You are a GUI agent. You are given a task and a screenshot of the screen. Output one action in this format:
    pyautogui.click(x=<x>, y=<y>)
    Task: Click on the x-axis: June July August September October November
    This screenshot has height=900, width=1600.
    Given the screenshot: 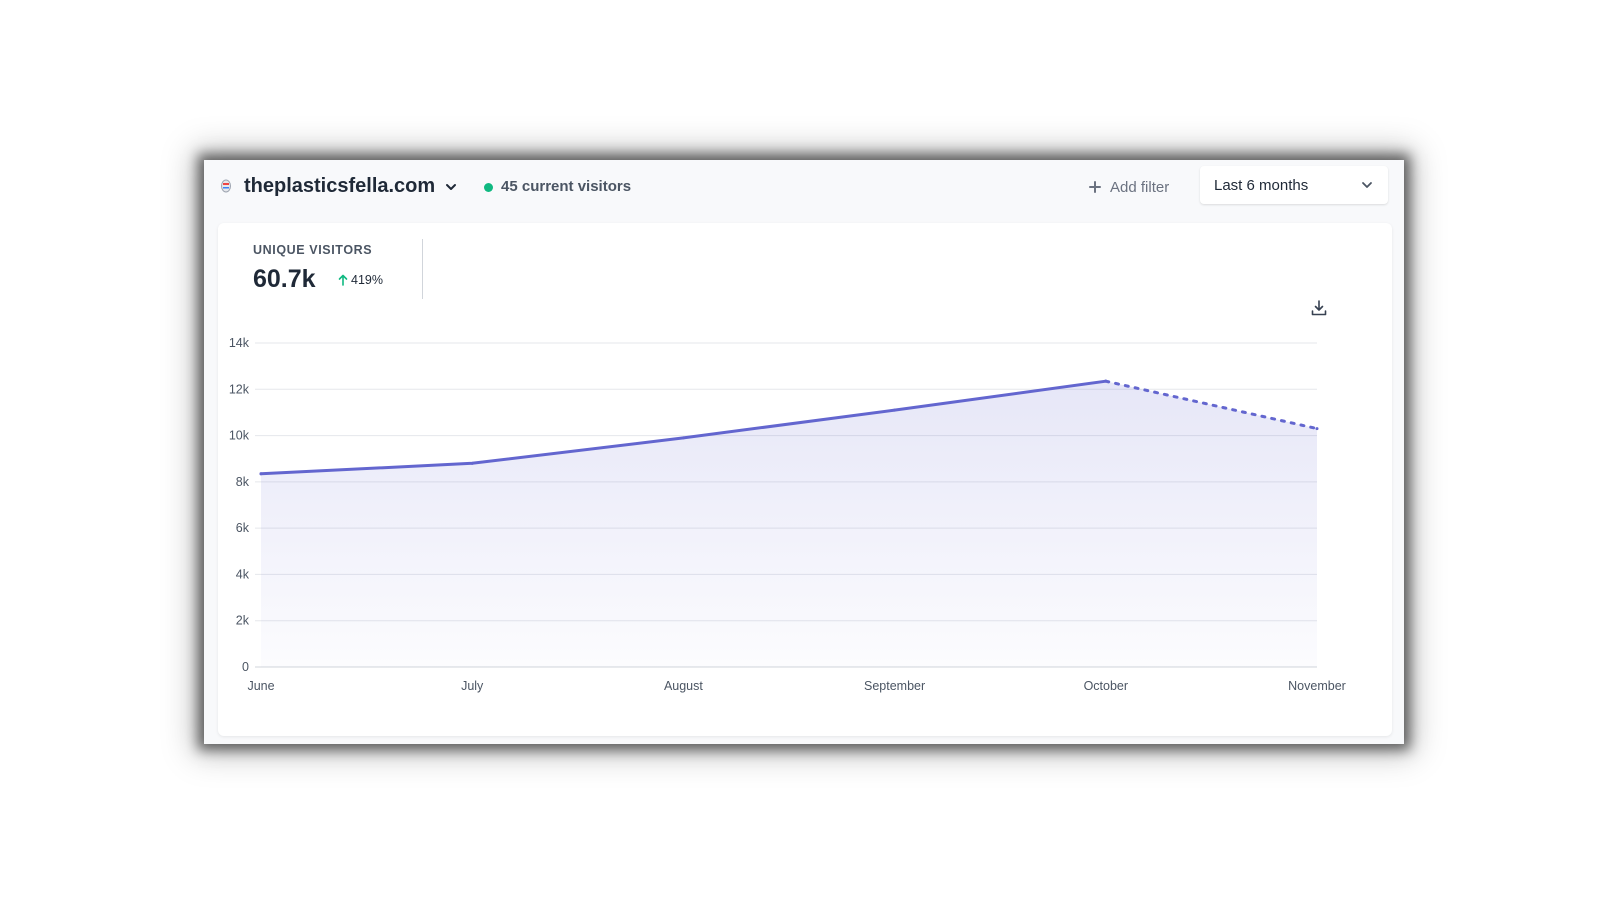 What is the action you would take?
    pyautogui.click(x=796, y=686)
    